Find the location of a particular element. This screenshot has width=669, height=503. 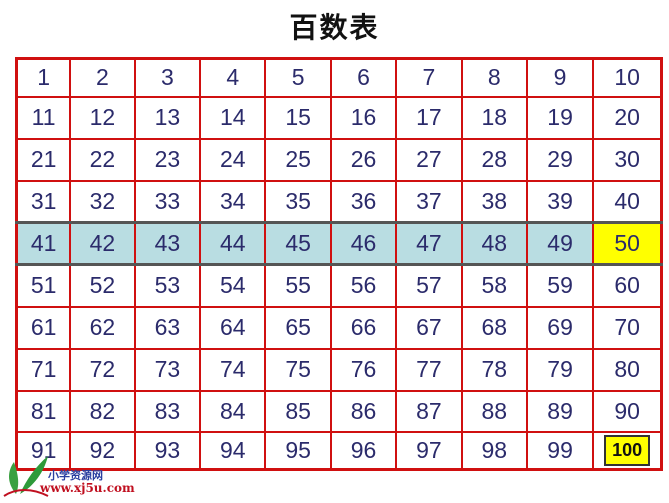

number-label: 52 is located at coordinates (102, 285).